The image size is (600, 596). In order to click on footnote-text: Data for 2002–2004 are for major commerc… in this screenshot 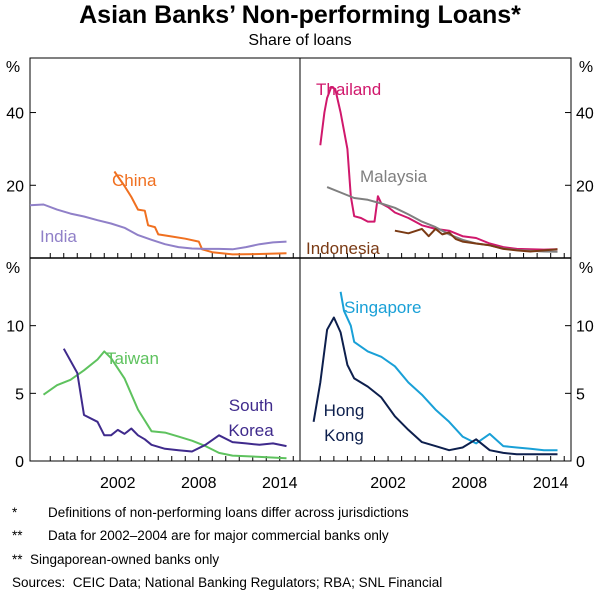, I will do `click(218, 535)`.